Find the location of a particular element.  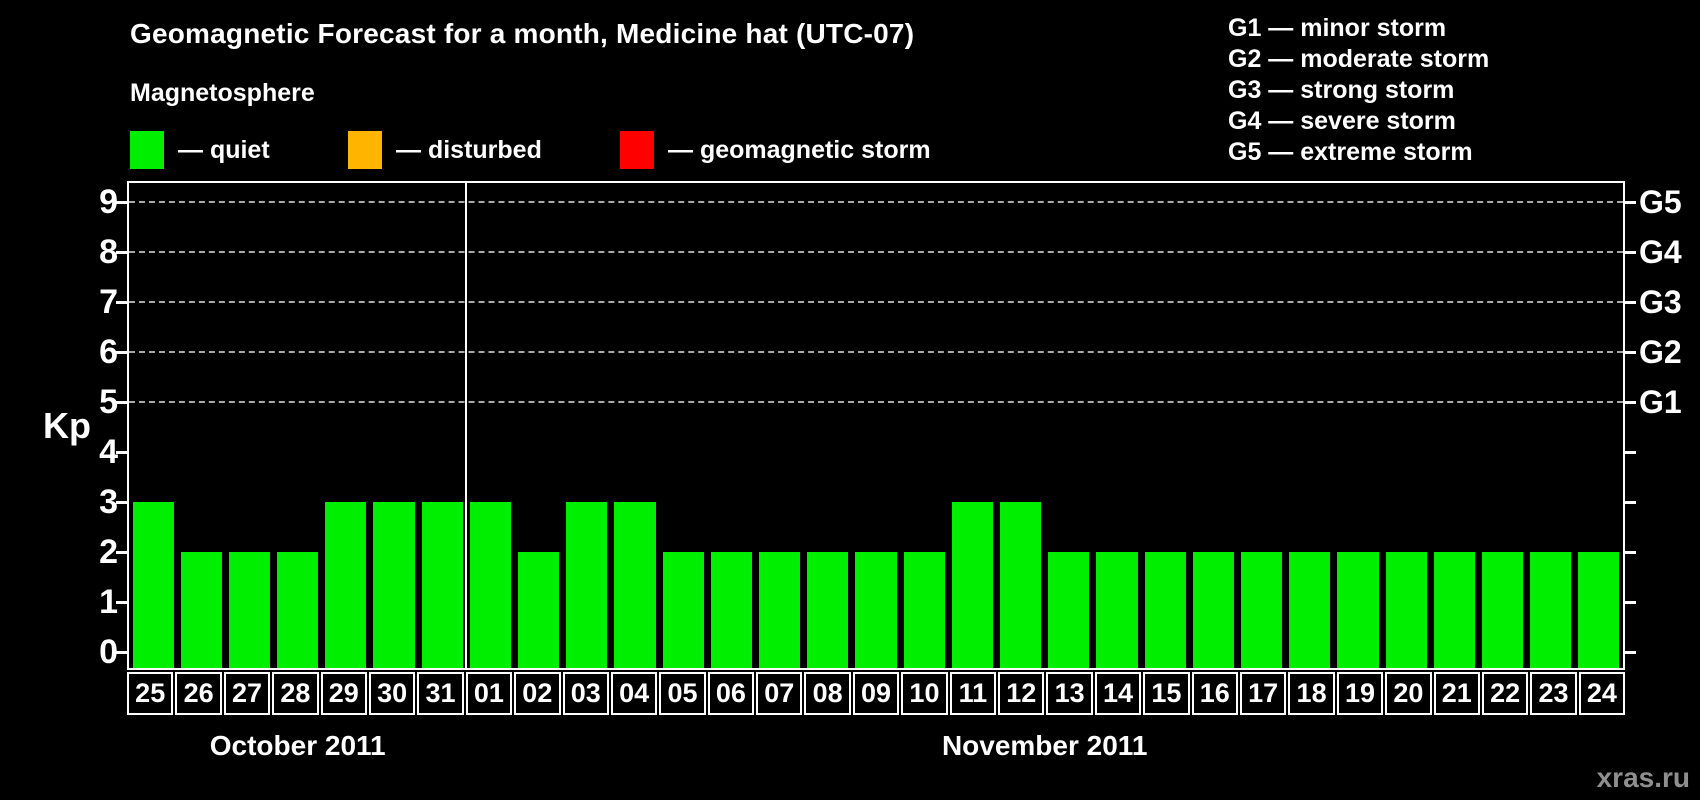

y-tick-label-8: 8 is located at coordinates (108, 252).